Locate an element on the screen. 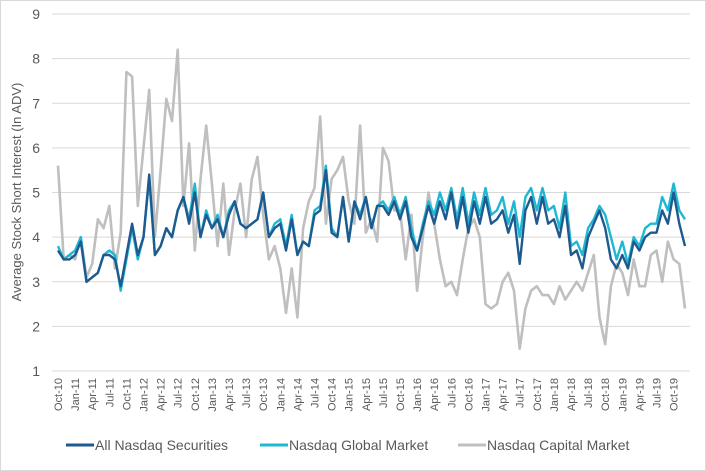  x-tick-label: Jan-12 is located at coordinates (145, 395).